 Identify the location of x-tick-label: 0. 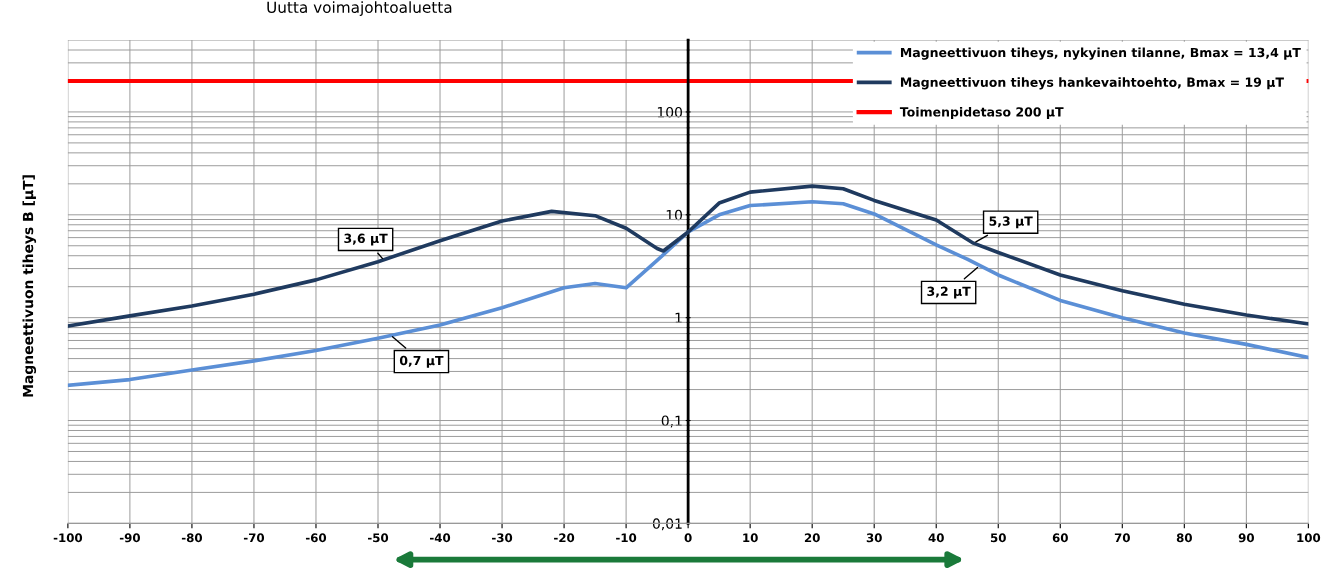
(688, 538).